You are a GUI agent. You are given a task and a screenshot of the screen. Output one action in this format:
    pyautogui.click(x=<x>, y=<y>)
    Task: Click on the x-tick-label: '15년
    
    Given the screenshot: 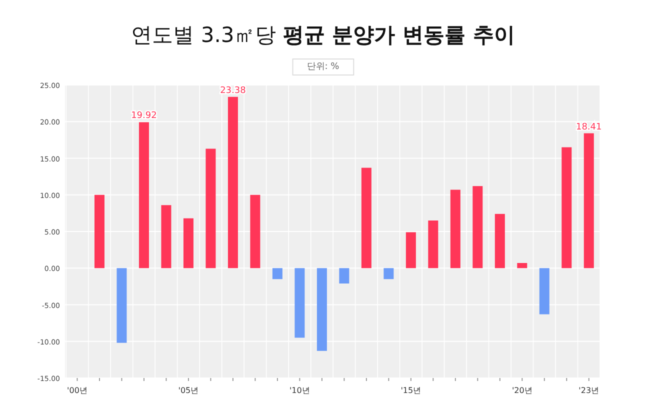 What is the action you would take?
    pyautogui.click(x=411, y=390)
    